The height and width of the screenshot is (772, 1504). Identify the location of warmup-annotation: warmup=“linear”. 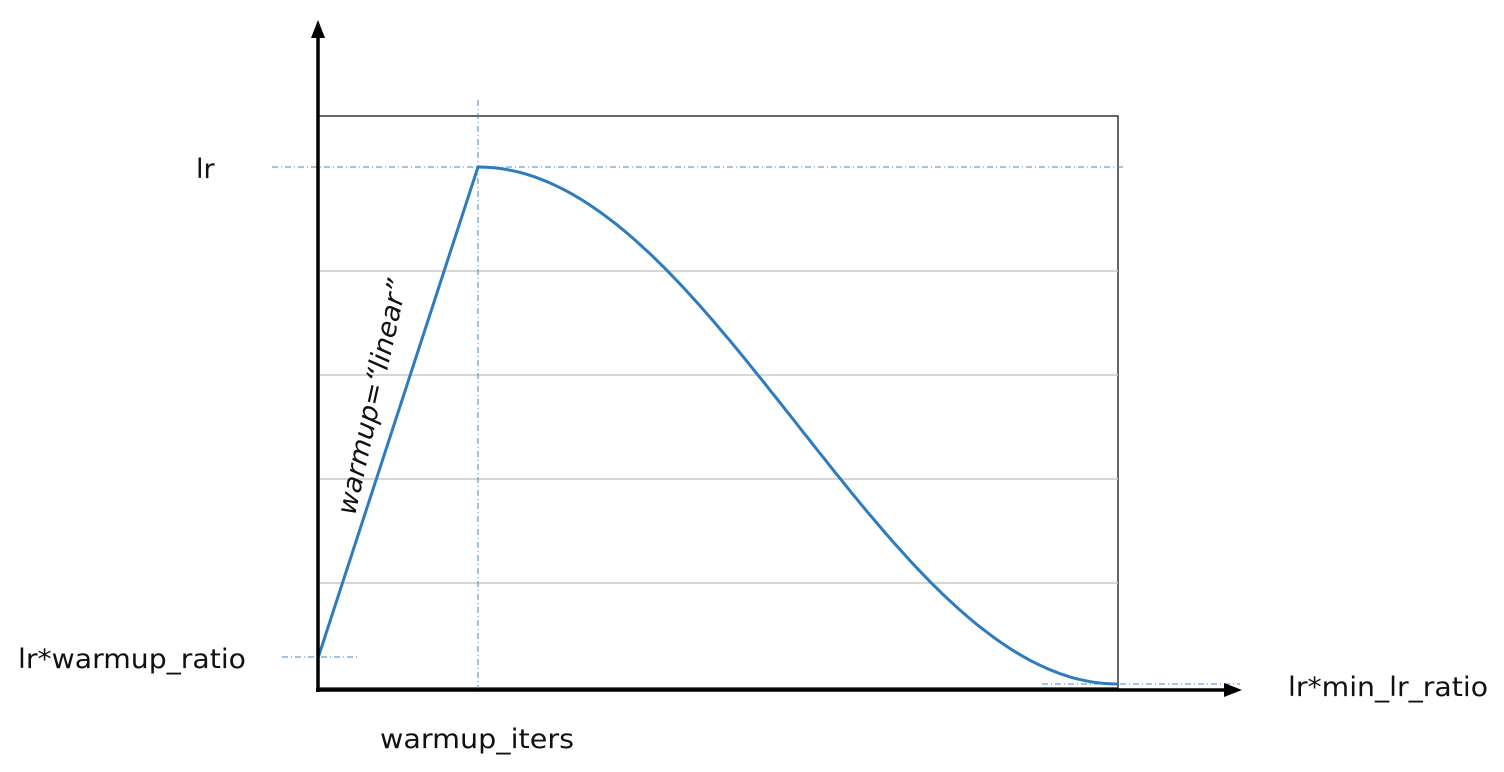
(373, 397).